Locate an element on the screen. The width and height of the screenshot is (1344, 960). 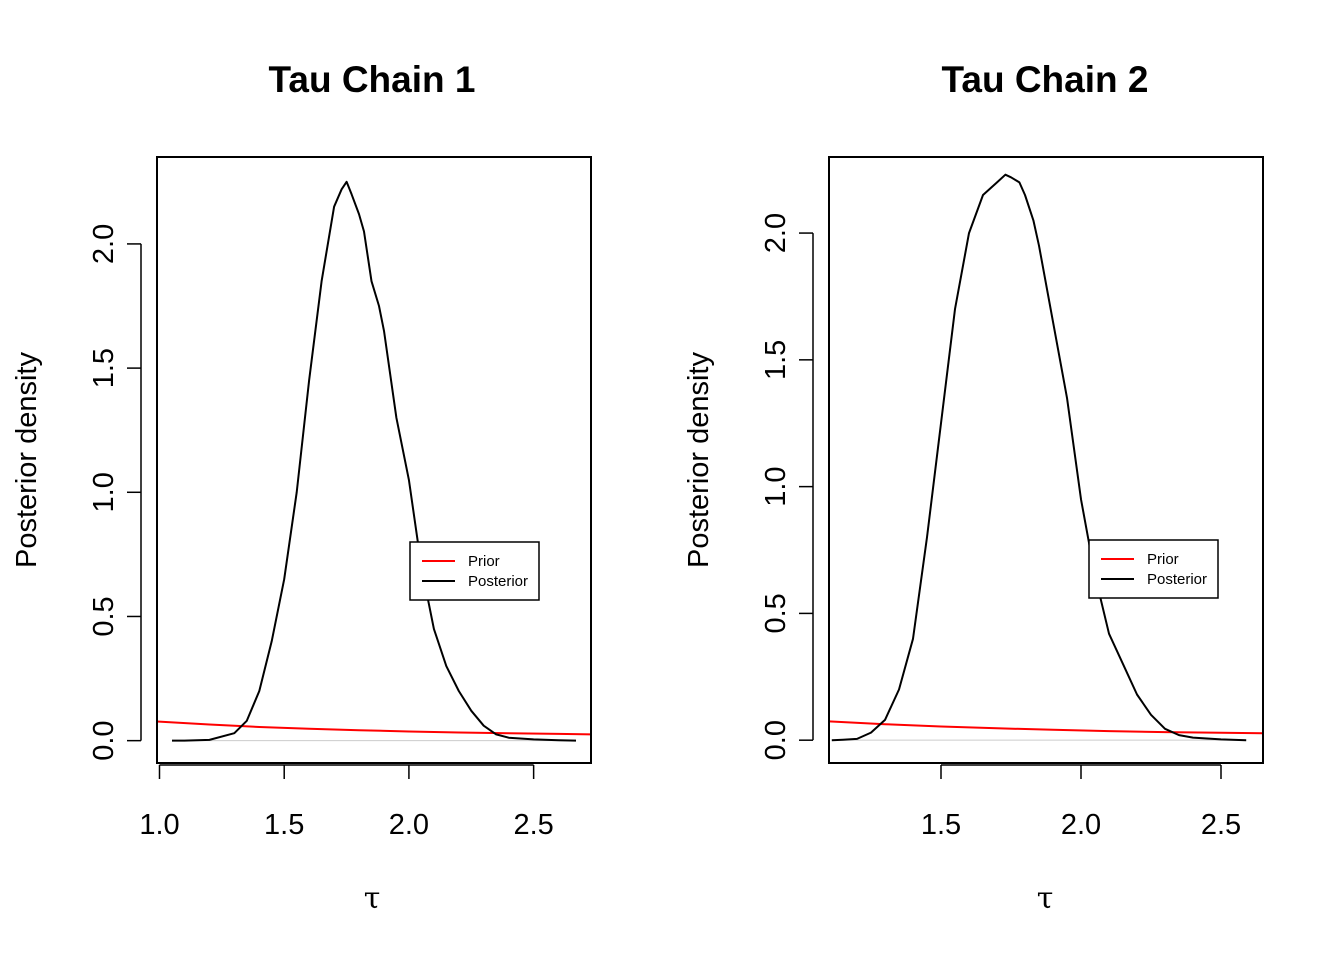
x-tick-label: 1.0 is located at coordinates (159, 825).